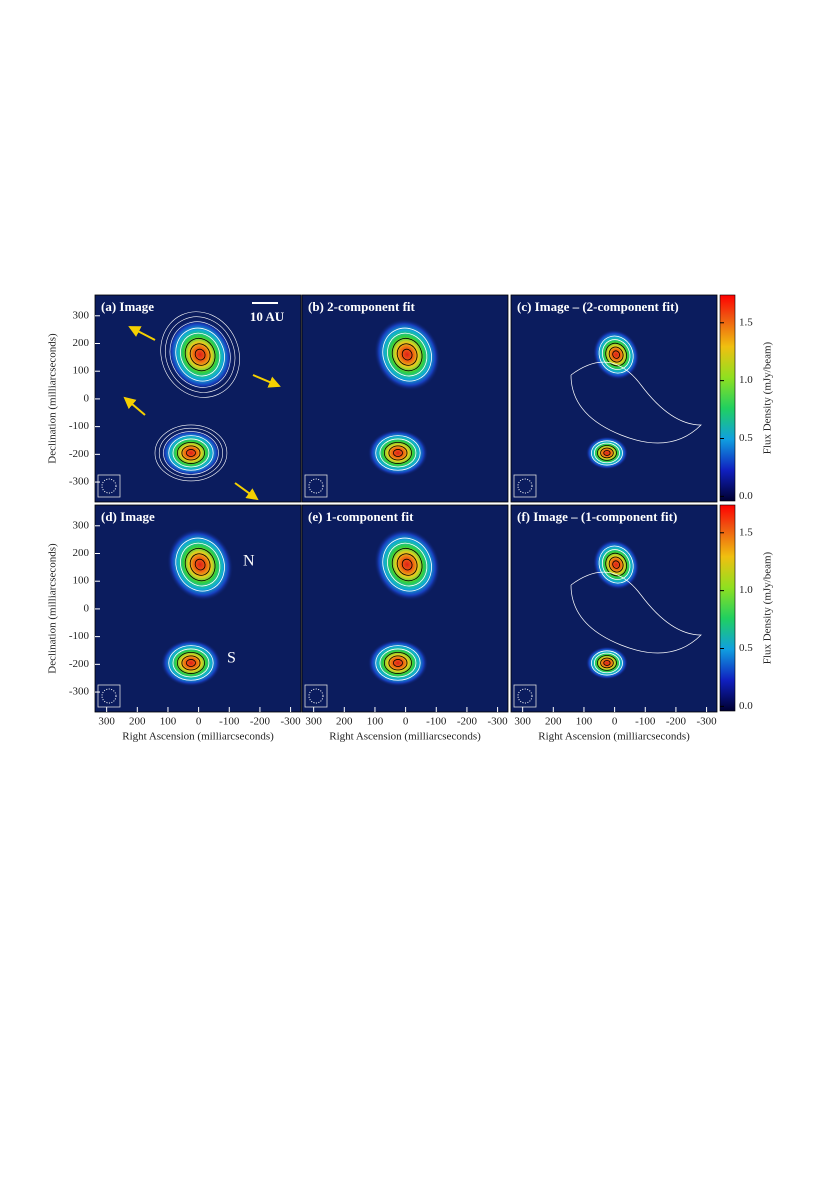 The height and width of the screenshot is (1199, 830). Describe the element at coordinates (746, 380) in the screenshot. I see `colorbar-tick-label: 1.0` at that location.